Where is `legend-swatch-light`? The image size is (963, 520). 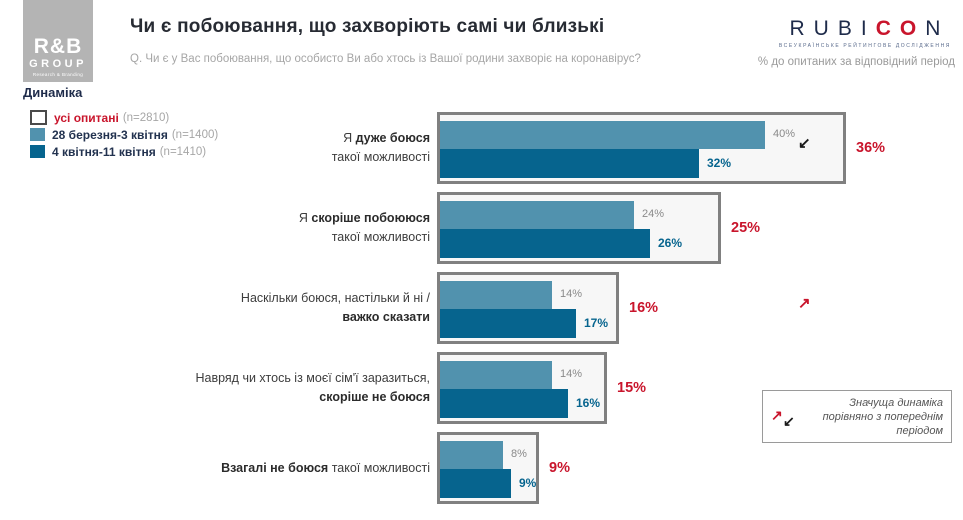
legend-swatch-light is located at coordinates (37, 134).